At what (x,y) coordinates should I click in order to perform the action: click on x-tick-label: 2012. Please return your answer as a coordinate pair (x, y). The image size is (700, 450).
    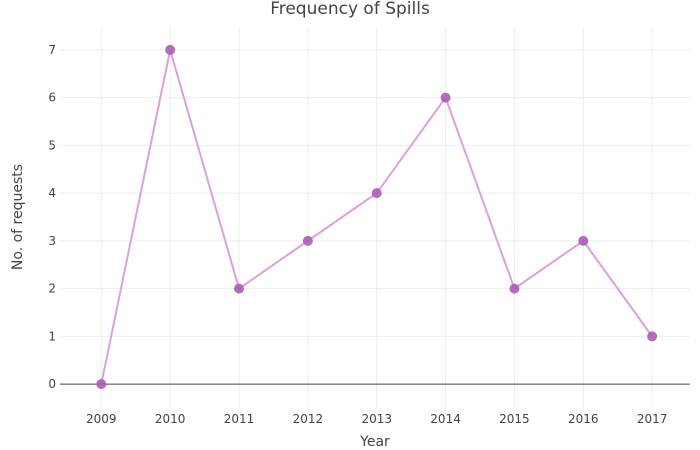
    Looking at the image, I should click on (308, 419).